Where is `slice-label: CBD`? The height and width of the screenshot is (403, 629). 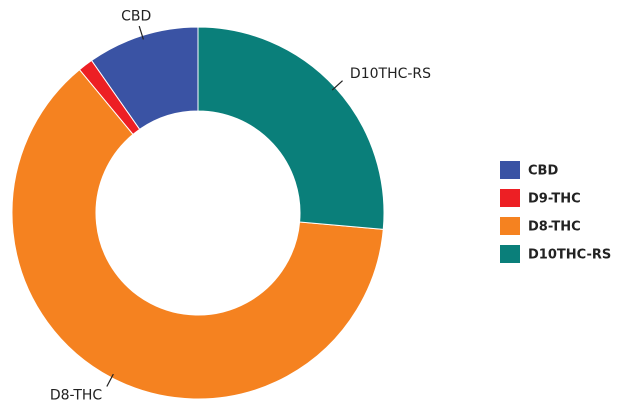
slice-label: CBD is located at coordinates (136, 16).